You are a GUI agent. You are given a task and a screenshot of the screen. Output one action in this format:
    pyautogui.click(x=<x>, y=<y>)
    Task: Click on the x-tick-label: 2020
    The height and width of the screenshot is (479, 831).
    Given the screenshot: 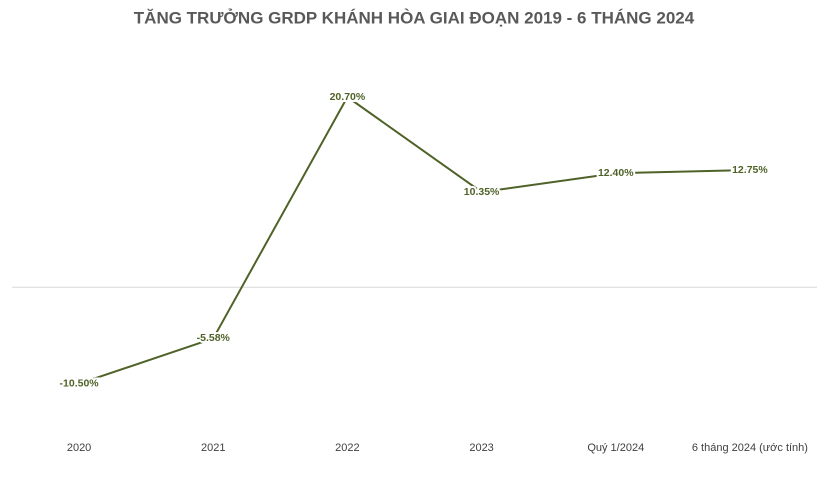 What is the action you would take?
    pyautogui.click(x=79, y=448)
    